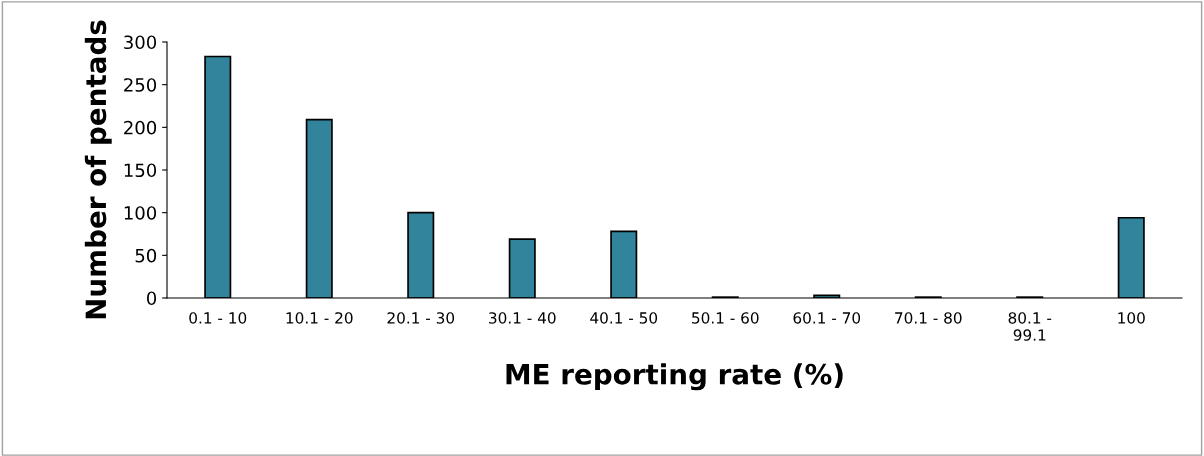 The width and height of the screenshot is (1204, 456). What do you see at coordinates (725, 318) in the screenshot?
I see `x-tick-label: 50.1 - 60` at bounding box center [725, 318].